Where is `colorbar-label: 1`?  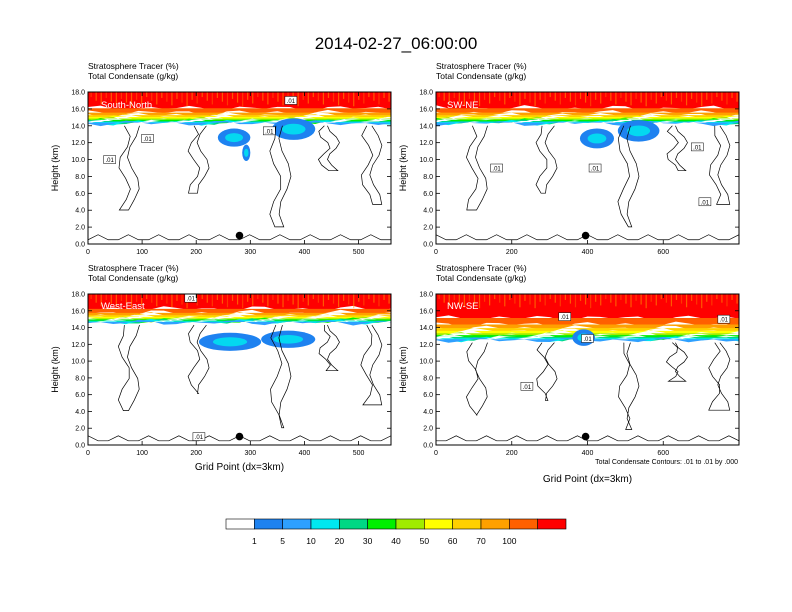 colorbar-label: 1 is located at coordinates (254, 541).